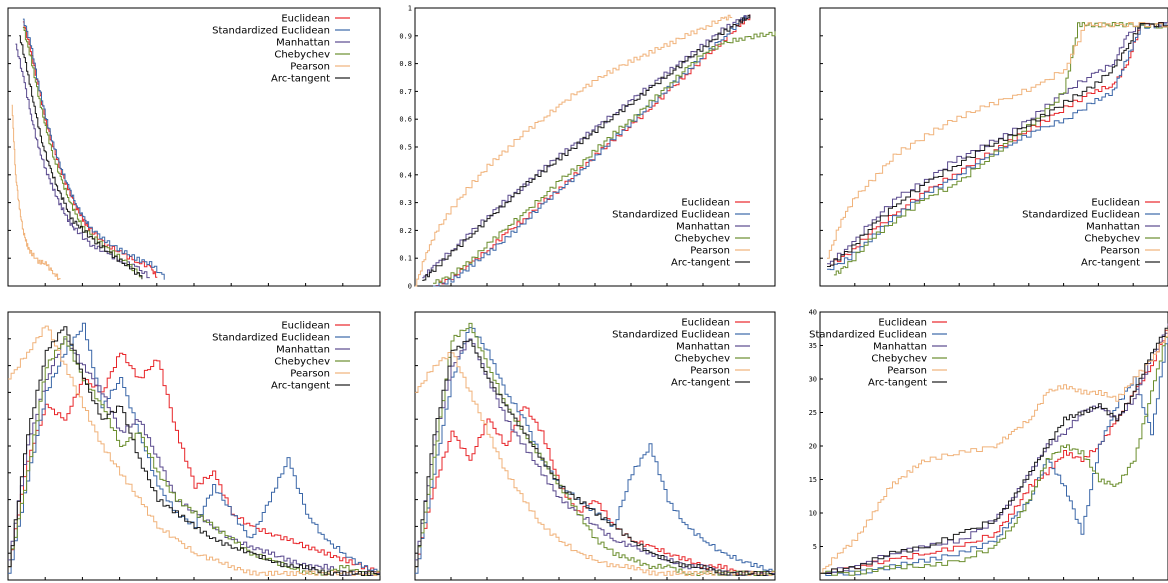 The image size is (1168, 583). Describe the element at coordinates (813, 346) in the screenshot. I see `y-tick-label: 35` at that location.